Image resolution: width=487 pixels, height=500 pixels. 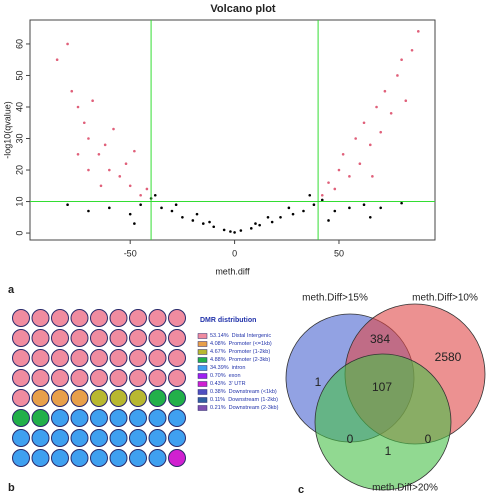 I want to click on legend-name: 3' UTR, so click(x=237, y=384).